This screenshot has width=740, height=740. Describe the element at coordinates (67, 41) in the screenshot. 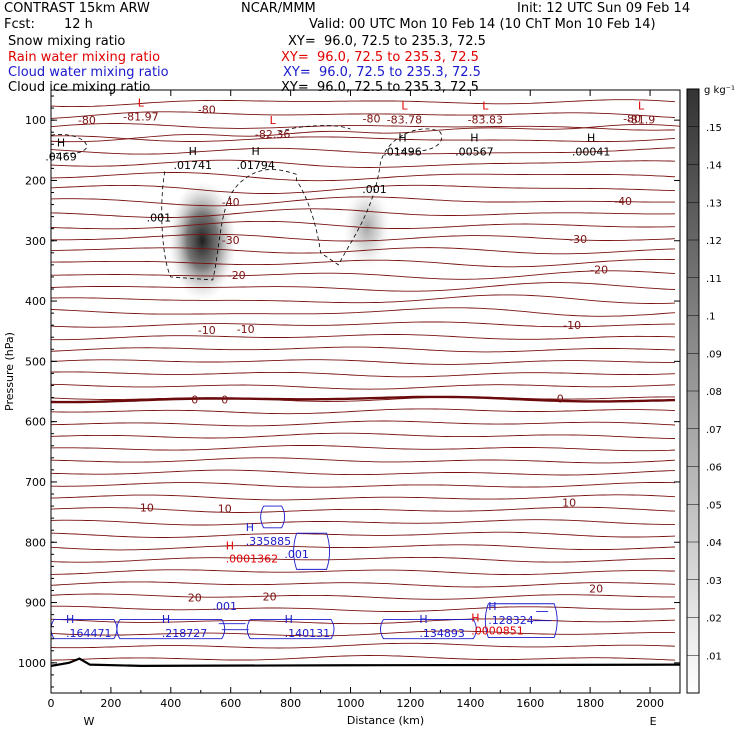

I see `field-name-snow: Snow mixing ratio` at that location.